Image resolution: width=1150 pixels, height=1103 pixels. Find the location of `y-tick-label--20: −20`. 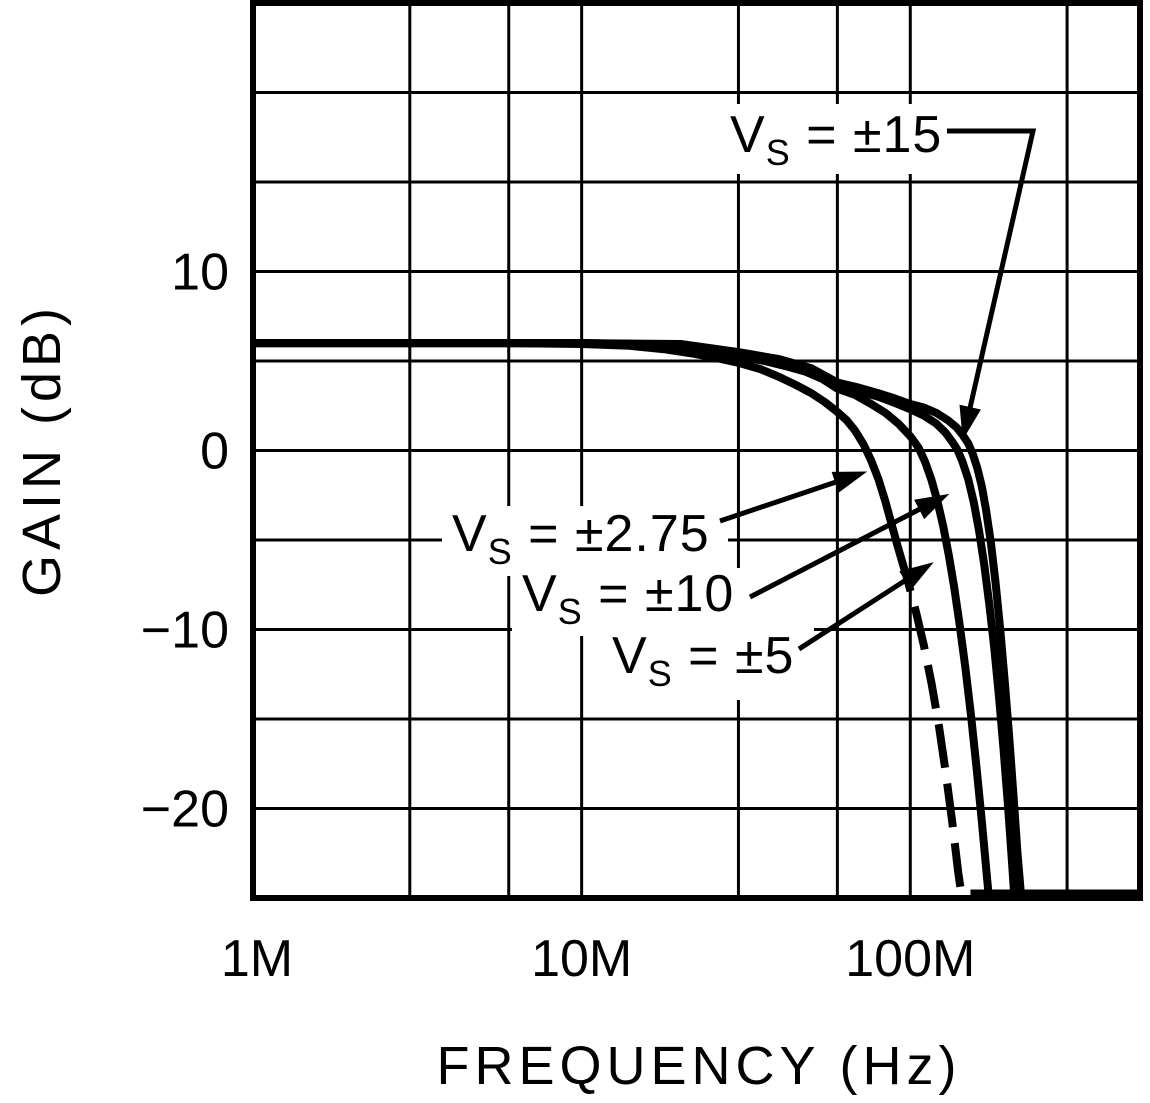

y-tick-label--20: −20 is located at coordinates (185, 810).